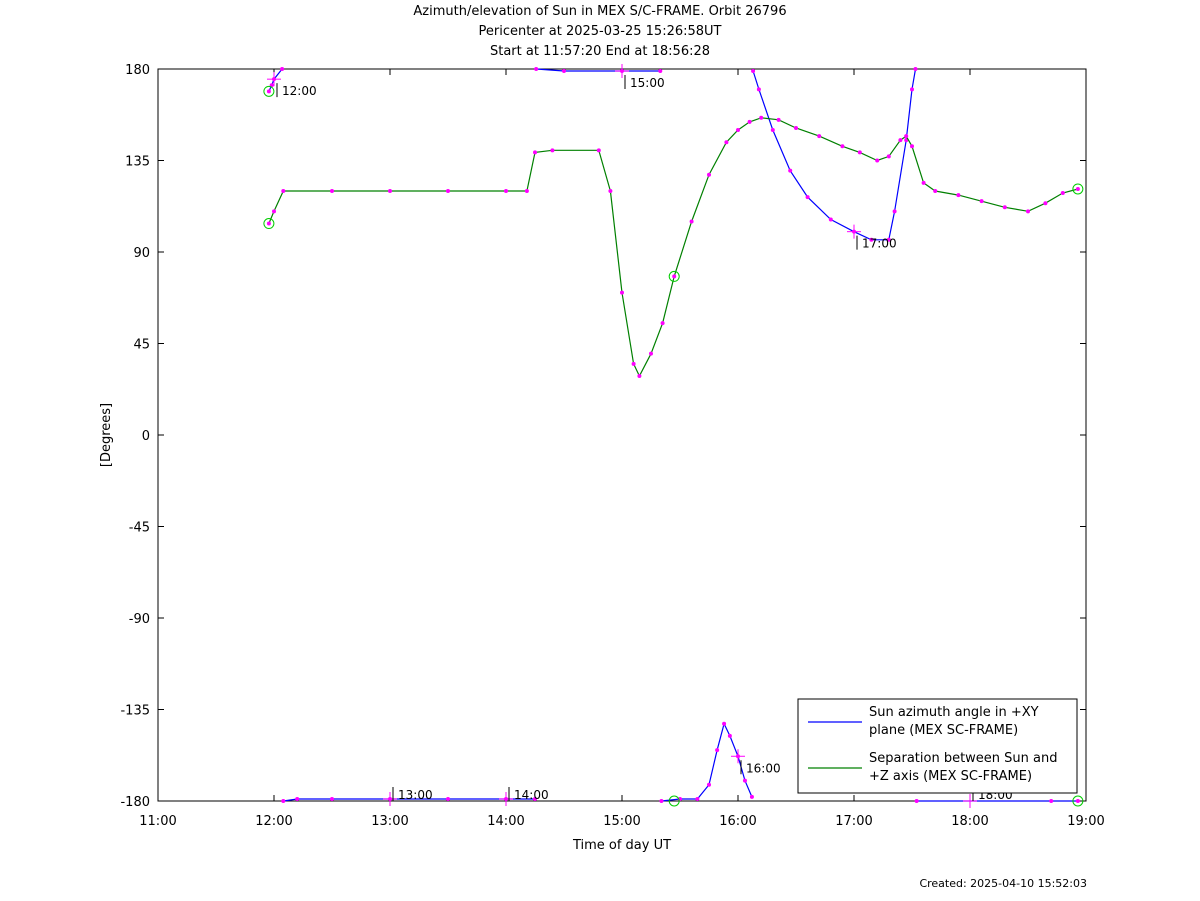  What do you see at coordinates (853, 821) in the screenshot?
I see `x-tick-label: 17:00` at bounding box center [853, 821].